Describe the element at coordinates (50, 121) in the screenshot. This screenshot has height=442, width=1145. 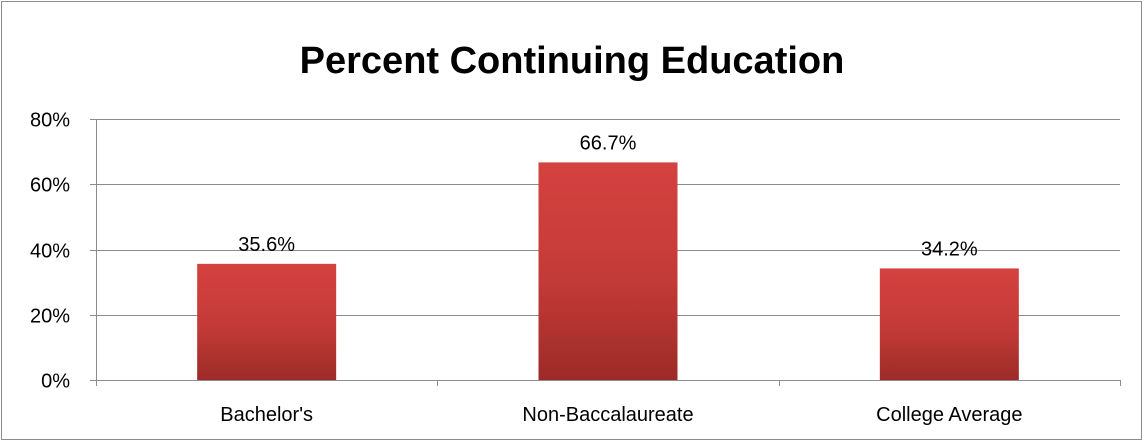
I see `y-tick-label: 80%` at that location.